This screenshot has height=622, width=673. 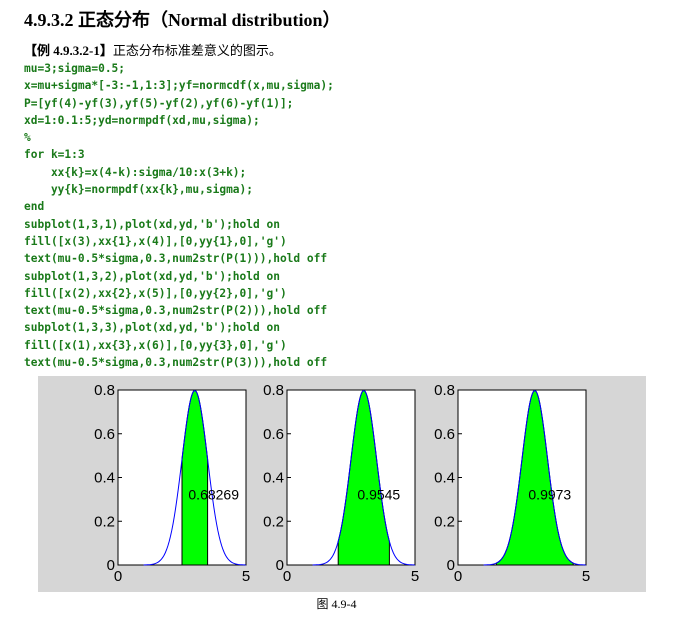 What do you see at coordinates (68, 50) in the screenshot?
I see `example-label: 【例 4.9.3.2-1】` at bounding box center [68, 50].